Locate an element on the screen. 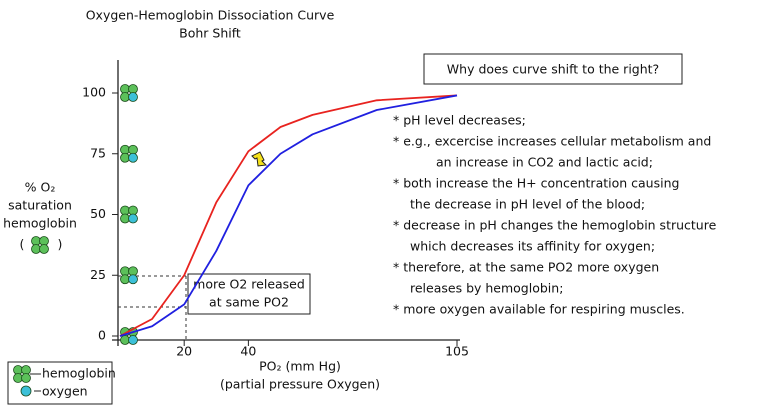  y-label: % O₂ is located at coordinates (40, 187).